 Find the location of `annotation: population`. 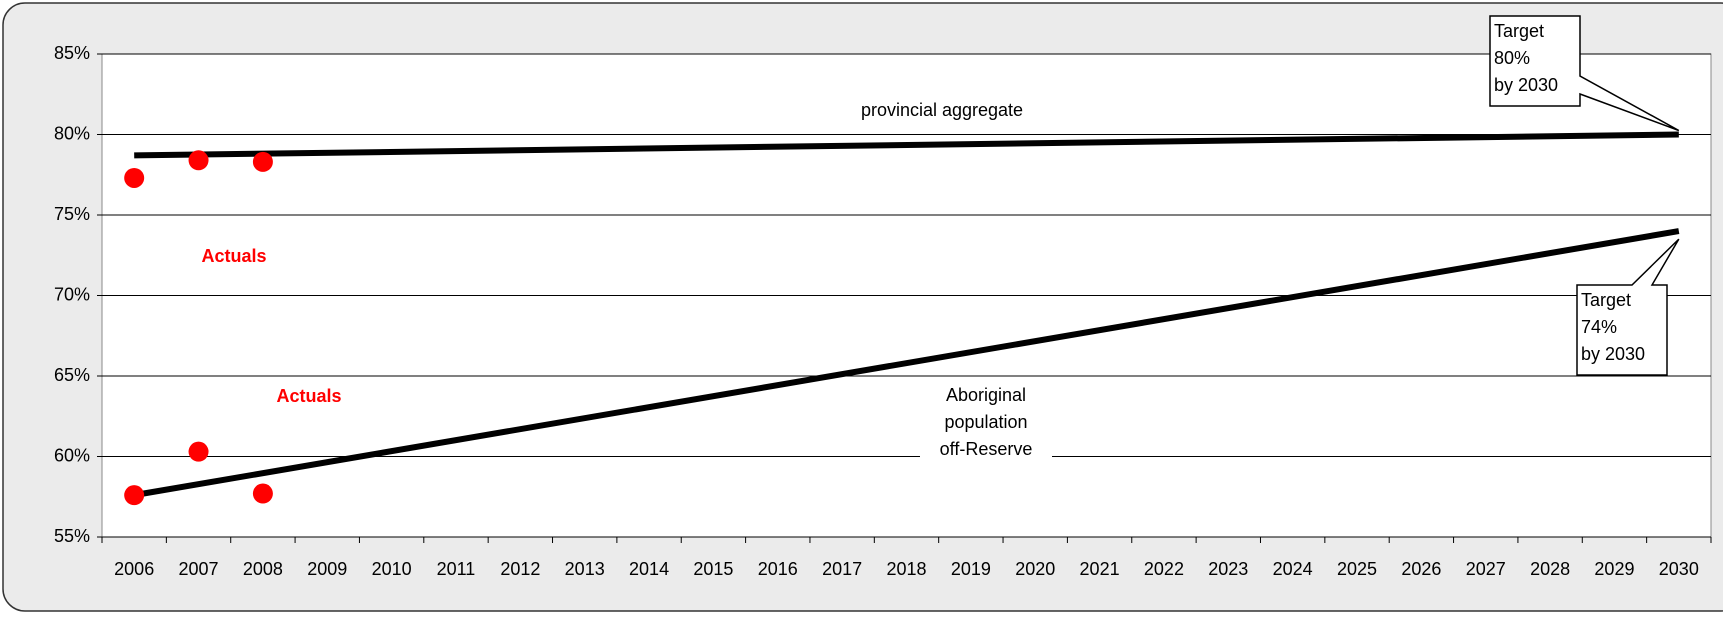

annotation: population is located at coordinates (985, 422).